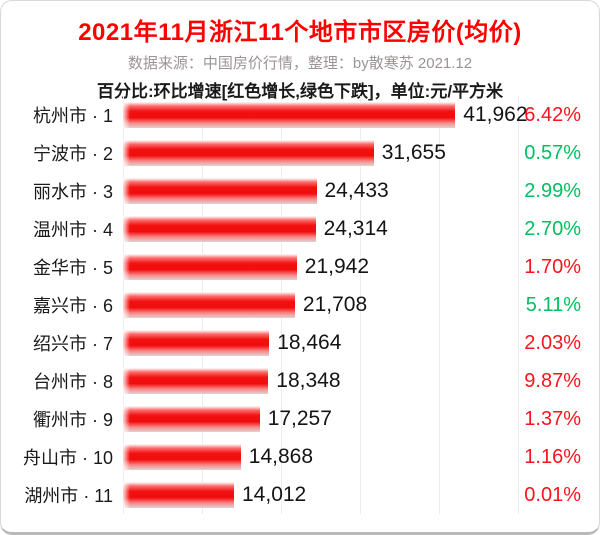  What do you see at coordinates (68, 496) in the screenshot?
I see `city-label: 湖州市 · 11` at bounding box center [68, 496].